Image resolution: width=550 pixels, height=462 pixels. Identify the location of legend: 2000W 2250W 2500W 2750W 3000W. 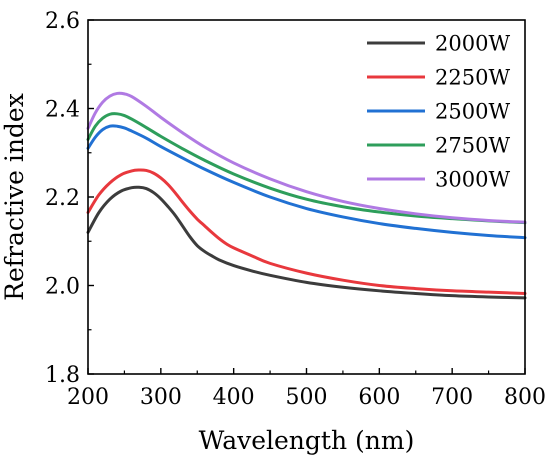
(438, 112).